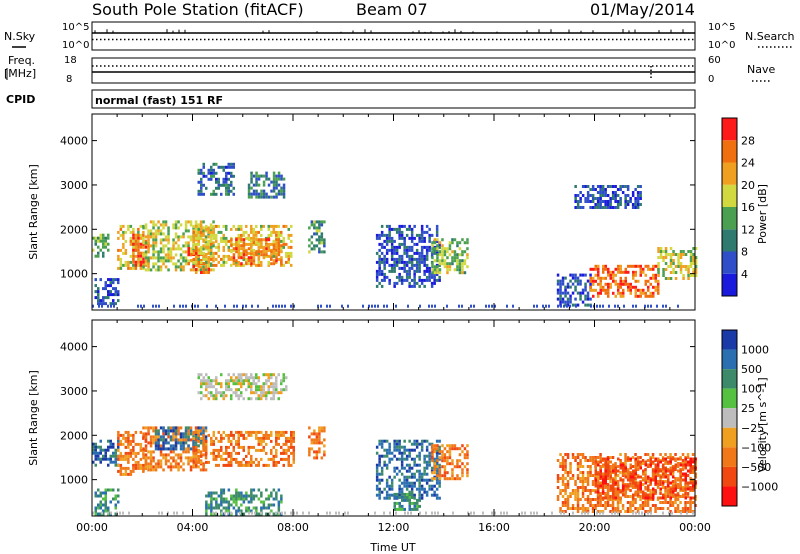 Image resolution: width=800 pixels, height=554 pixels. I want to click on power-colorbar-tick-label: 12, so click(748, 229).